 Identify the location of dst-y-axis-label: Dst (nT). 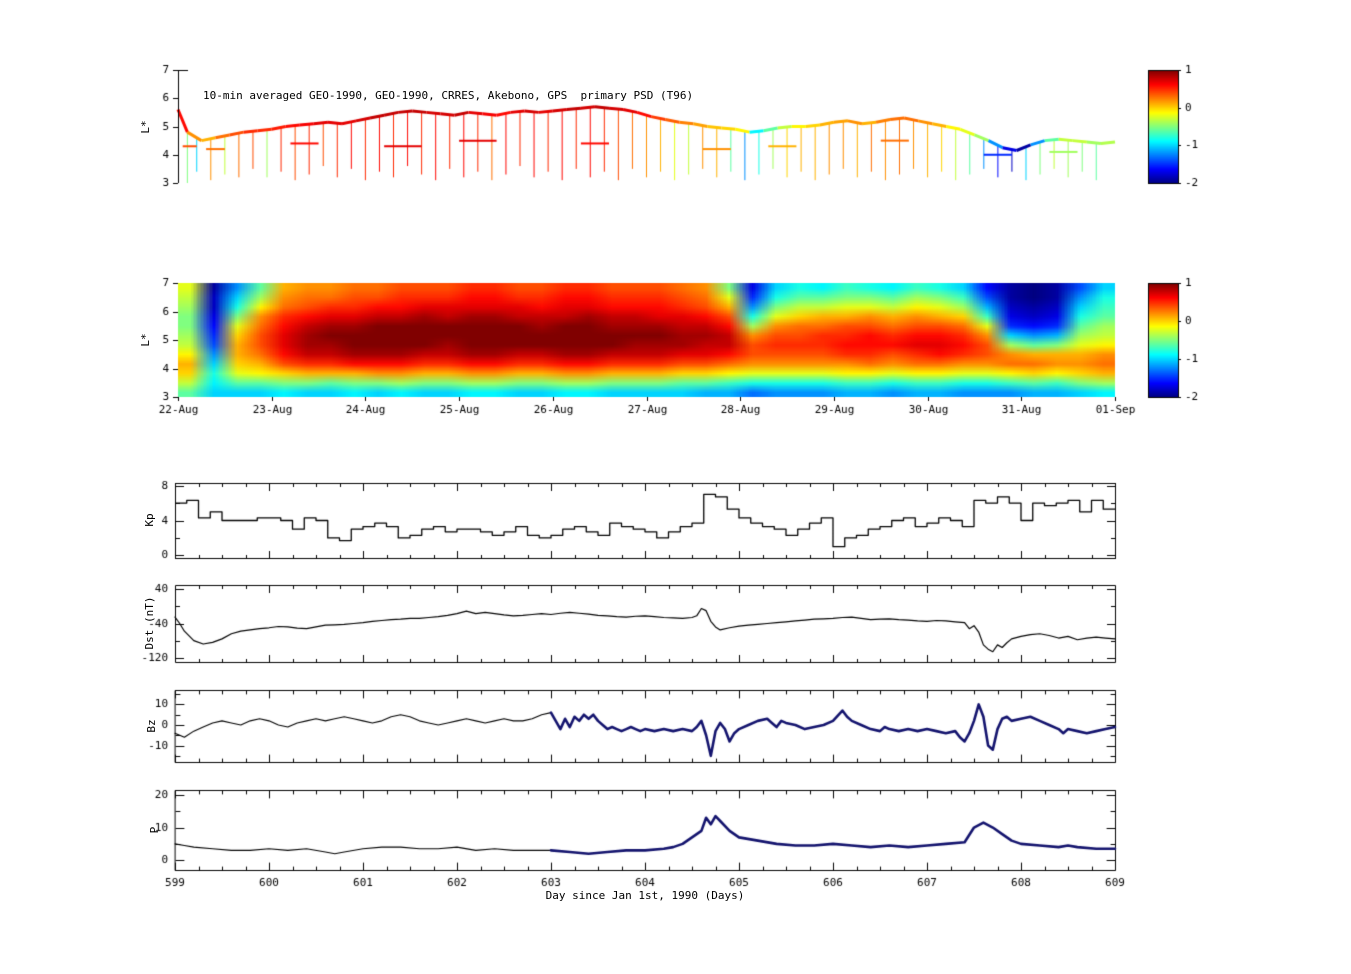
(149, 623).